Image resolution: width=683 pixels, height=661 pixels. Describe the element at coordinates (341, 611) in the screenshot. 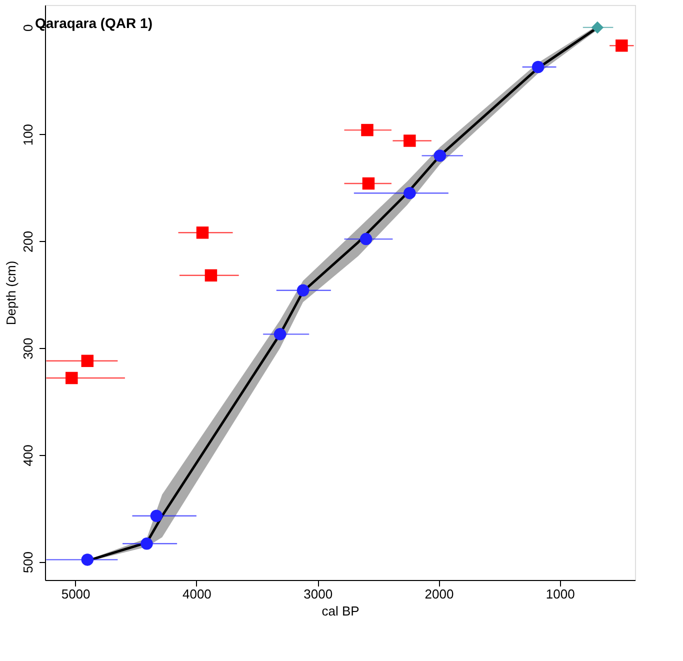

I see `x-axis-title: cal BP` at that location.